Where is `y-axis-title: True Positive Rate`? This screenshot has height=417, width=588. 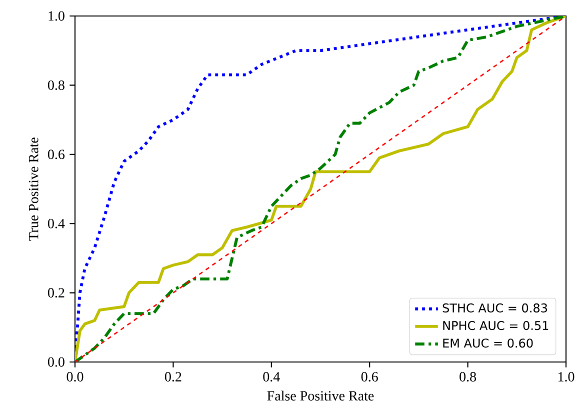 y-axis-title: True Positive Rate is located at coordinates (33, 189).